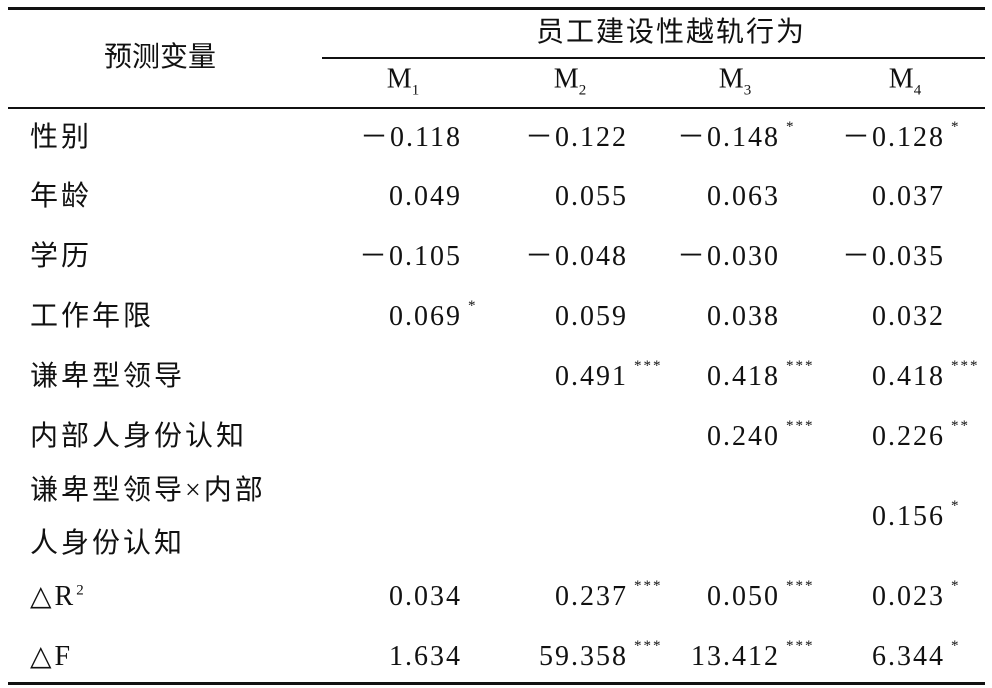 The height and width of the screenshot is (688, 992). Describe the element at coordinates (576, 256) in the screenshot. I see `cell-value: －0.048` at that location.